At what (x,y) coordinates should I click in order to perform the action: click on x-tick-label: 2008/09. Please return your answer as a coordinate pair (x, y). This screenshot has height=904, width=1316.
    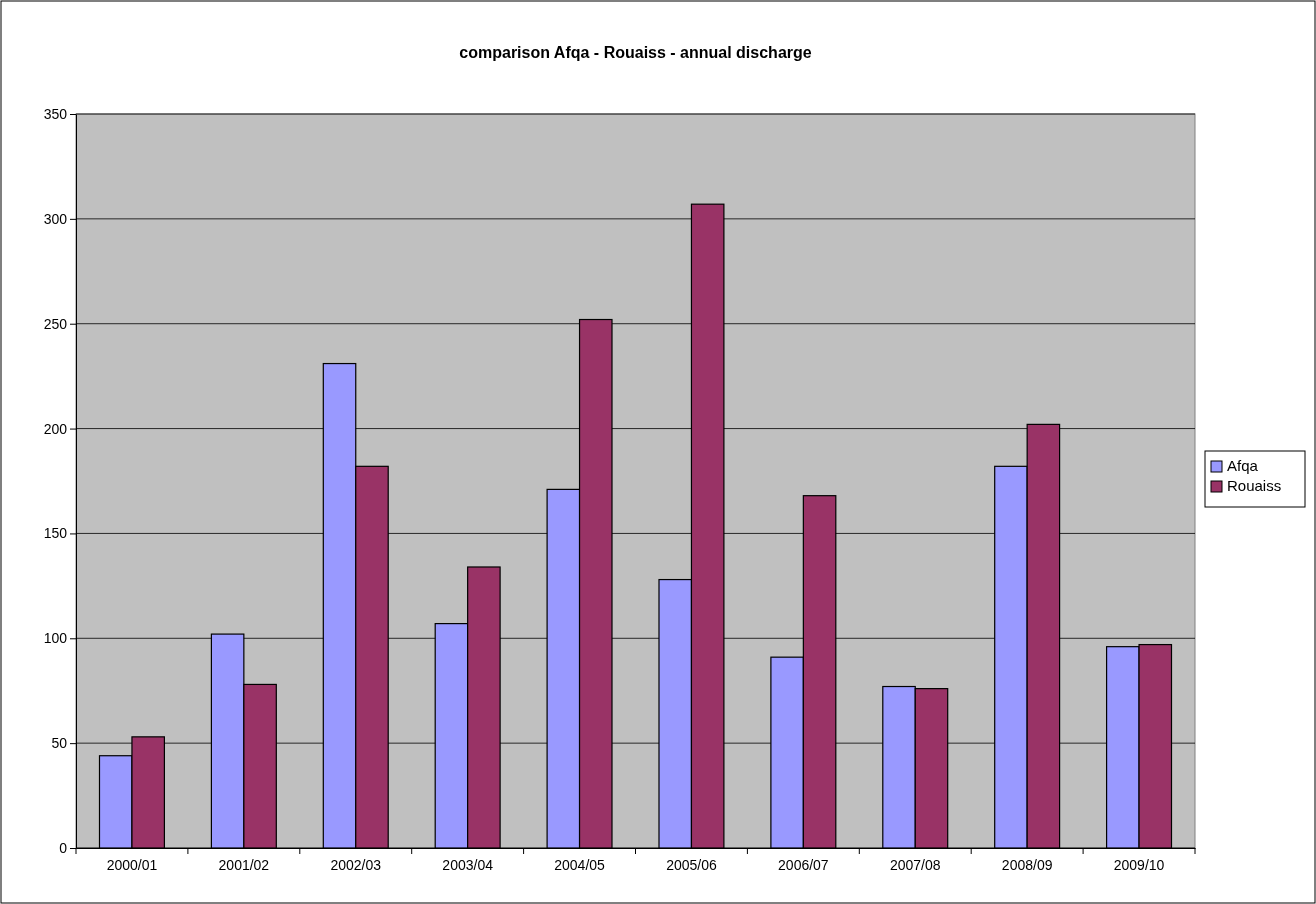
    Looking at the image, I should click on (1027, 864).